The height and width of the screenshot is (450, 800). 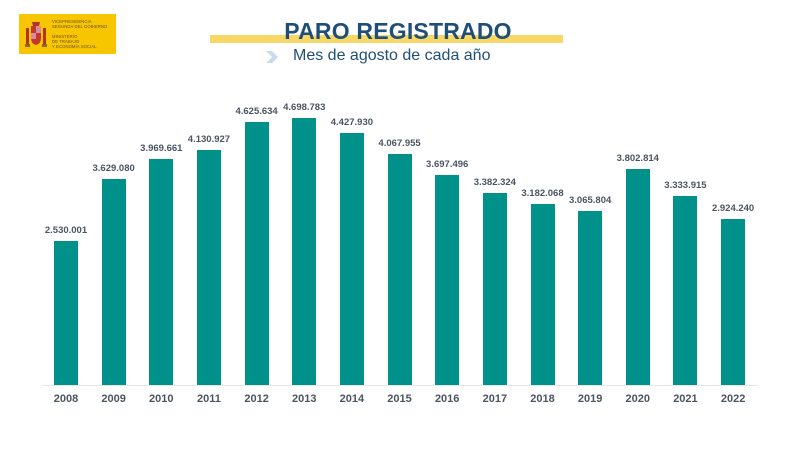 I want to click on bar-2012, so click(x=256, y=253).